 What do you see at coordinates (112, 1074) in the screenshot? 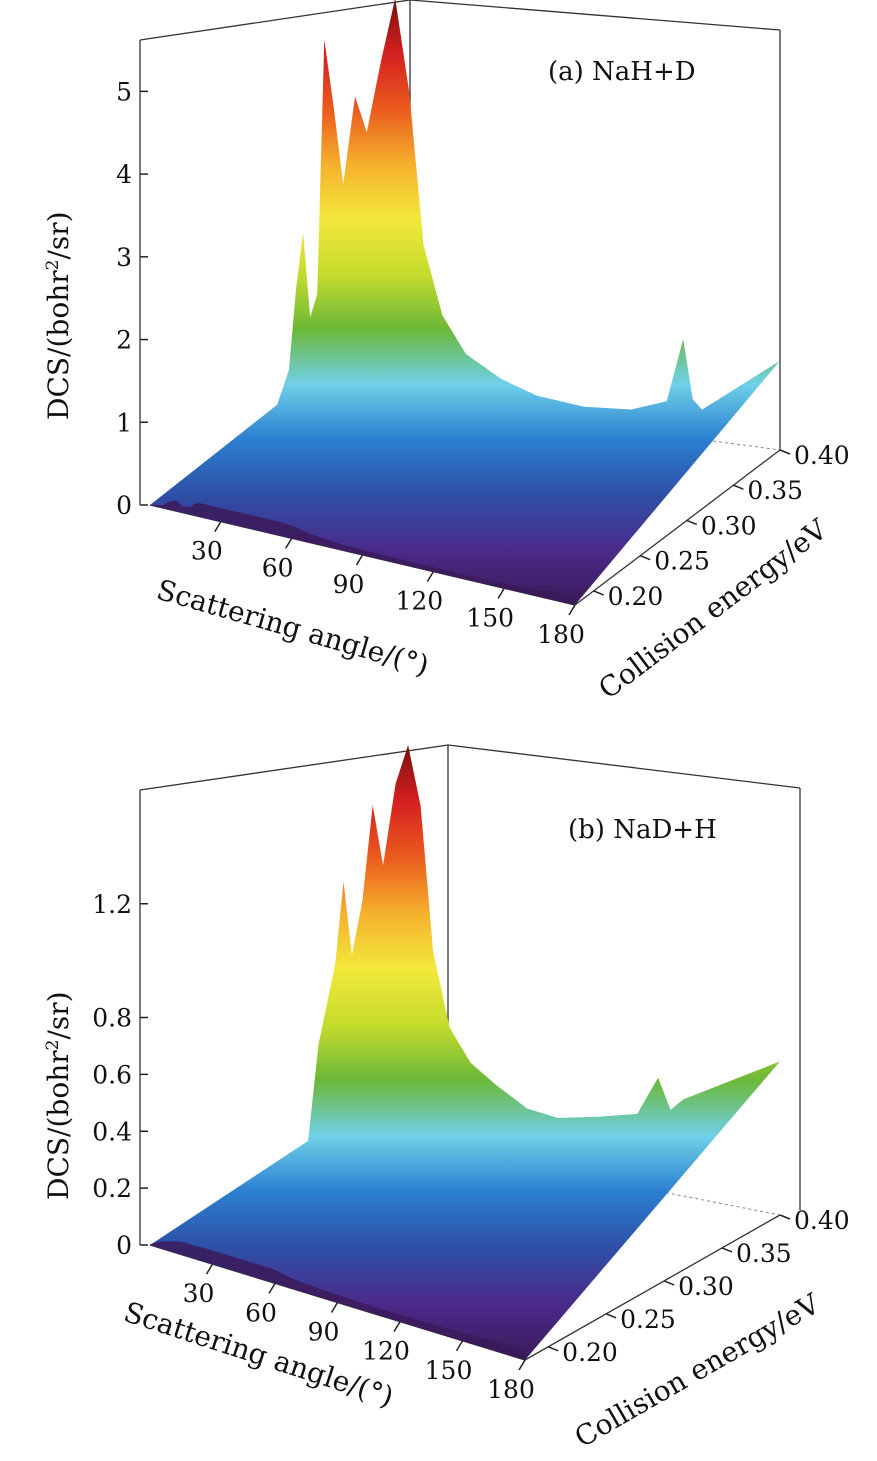
I see `panel-b-z-tick-label: 0.6` at bounding box center [112, 1074].